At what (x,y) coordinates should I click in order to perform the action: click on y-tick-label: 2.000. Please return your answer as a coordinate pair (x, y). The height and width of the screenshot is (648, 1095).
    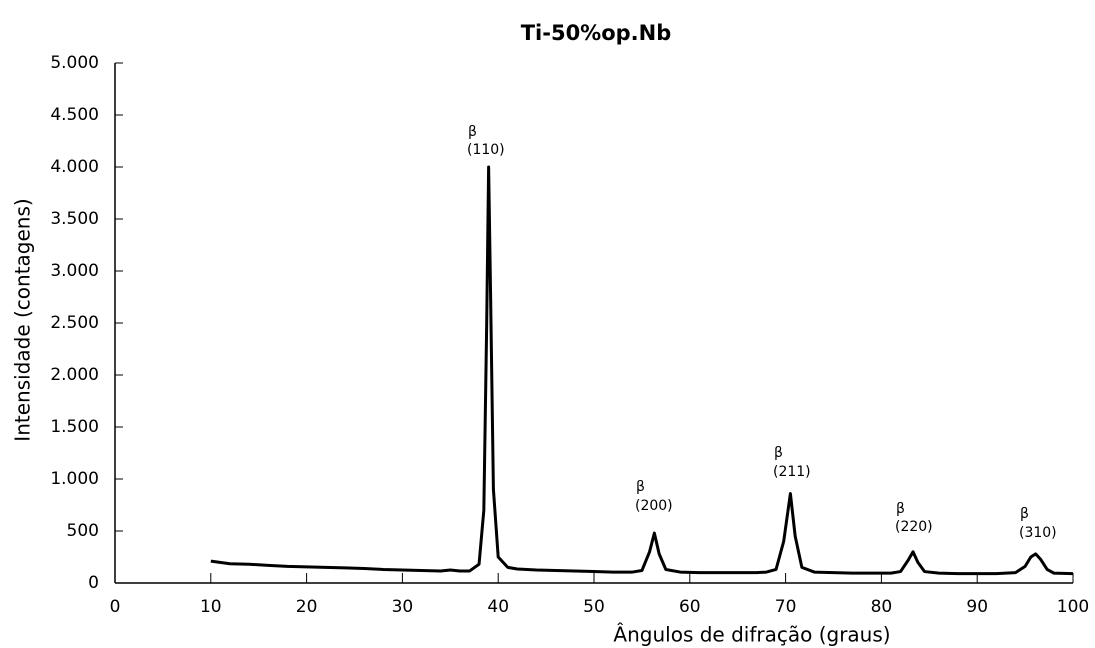
    Looking at the image, I should click on (74, 375).